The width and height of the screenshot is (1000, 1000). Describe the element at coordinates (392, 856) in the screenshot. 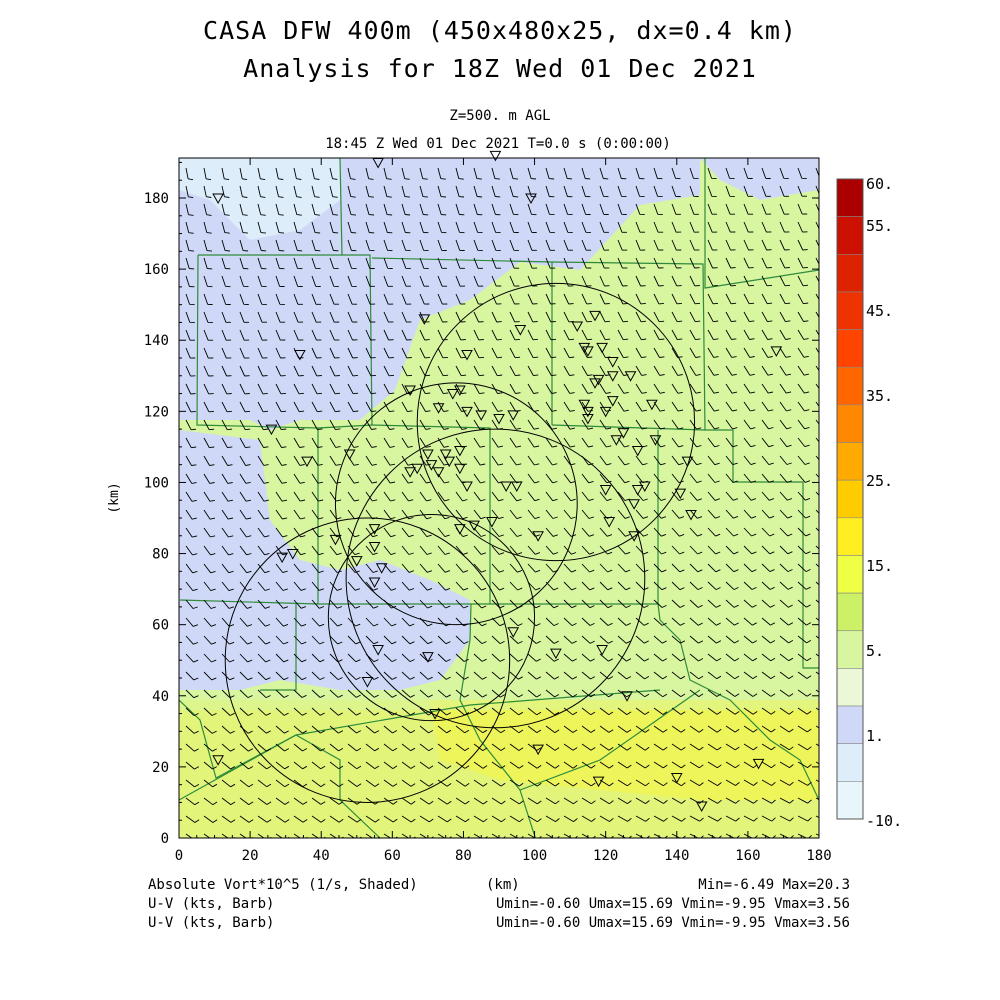

I see `x-tick-label: 60` at that location.